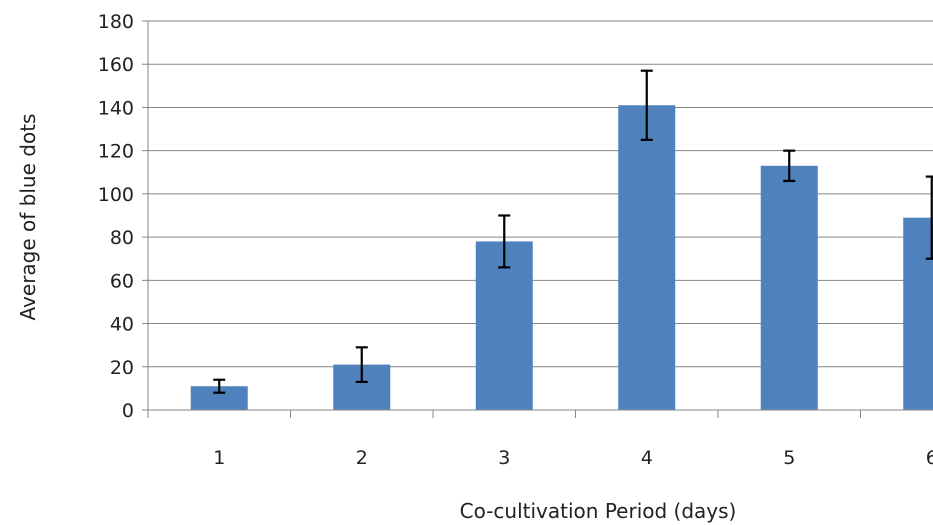  What do you see at coordinates (122, 238) in the screenshot?
I see `y-tick-label: 80` at bounding box center [122, 238].